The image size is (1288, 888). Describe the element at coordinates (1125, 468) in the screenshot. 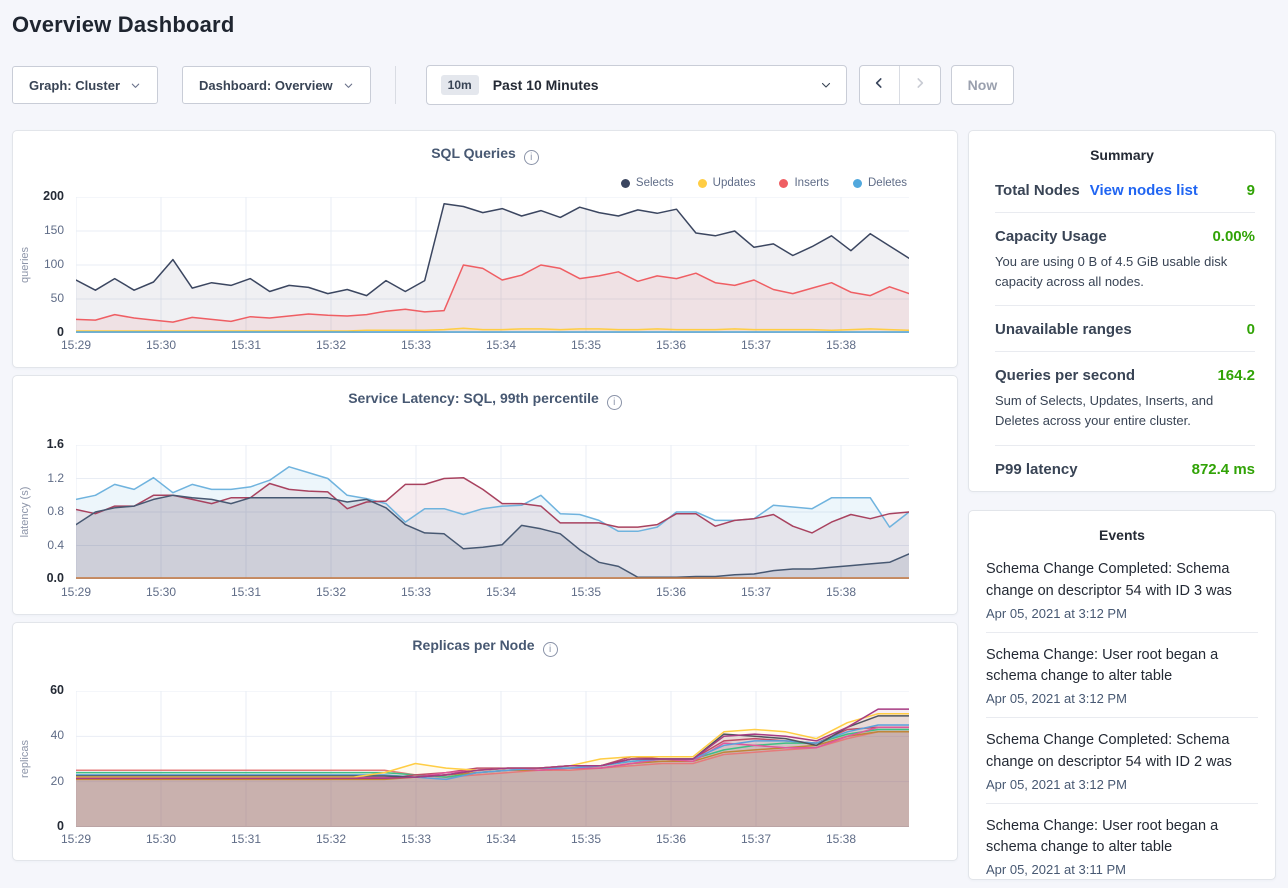

I see `summary-row-p99-latency: P99 latency 872.4 ms` at that location.